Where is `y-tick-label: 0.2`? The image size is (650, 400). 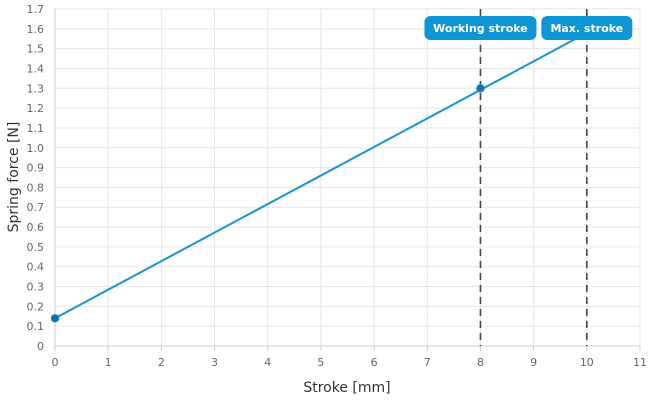 y-tick-label: 0.2 is located at coordinates (36, 306).